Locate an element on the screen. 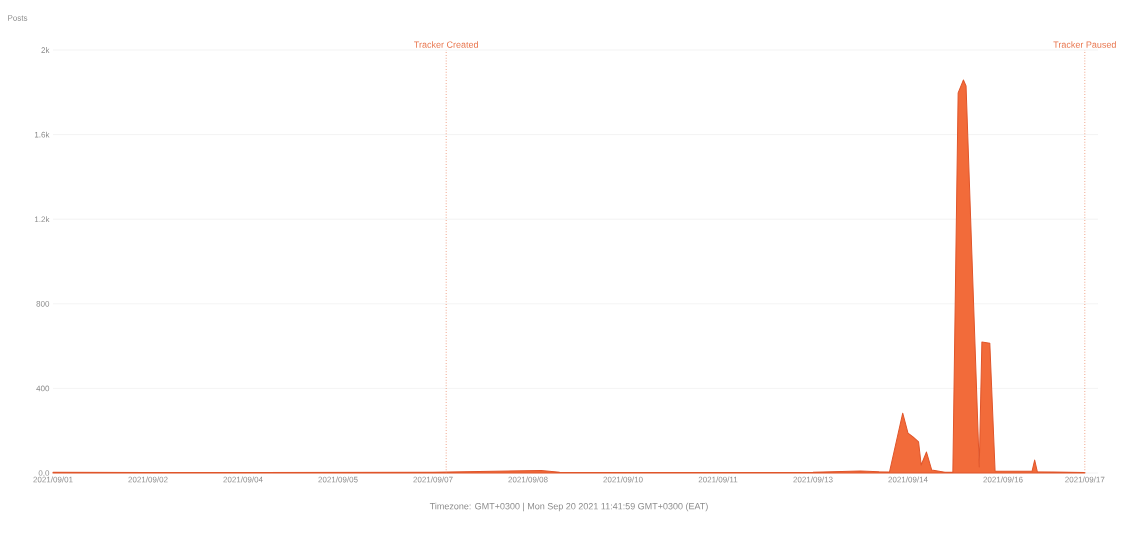 Image resolution: width=1138 pixels, height=552 pixels. x-tick-label: 2021/09/11 is located at coordinates (718, 479).